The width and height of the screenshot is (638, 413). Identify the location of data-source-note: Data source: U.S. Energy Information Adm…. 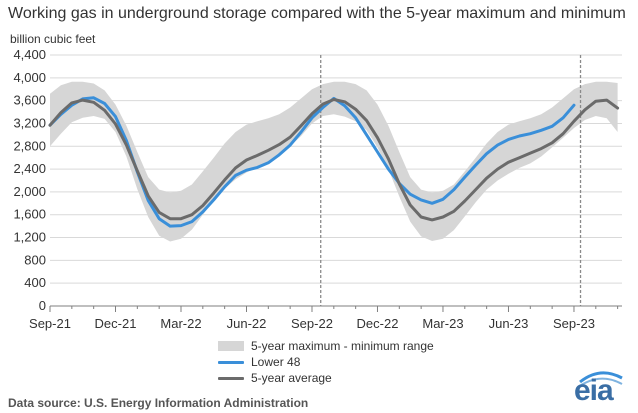
(158, 403).